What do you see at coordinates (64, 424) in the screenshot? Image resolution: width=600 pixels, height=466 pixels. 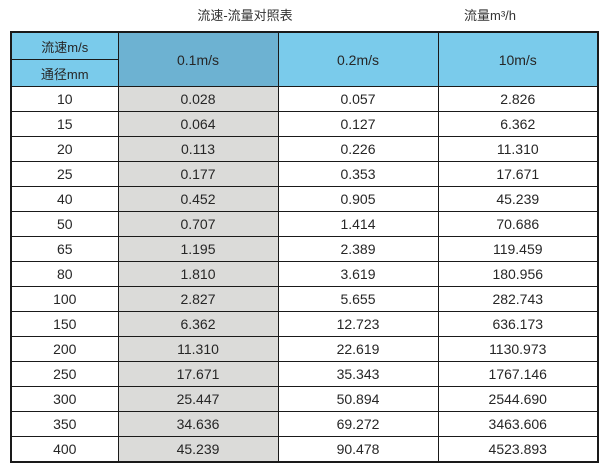 I see `diameter-cell: 350` at bounding box center [64, 424].